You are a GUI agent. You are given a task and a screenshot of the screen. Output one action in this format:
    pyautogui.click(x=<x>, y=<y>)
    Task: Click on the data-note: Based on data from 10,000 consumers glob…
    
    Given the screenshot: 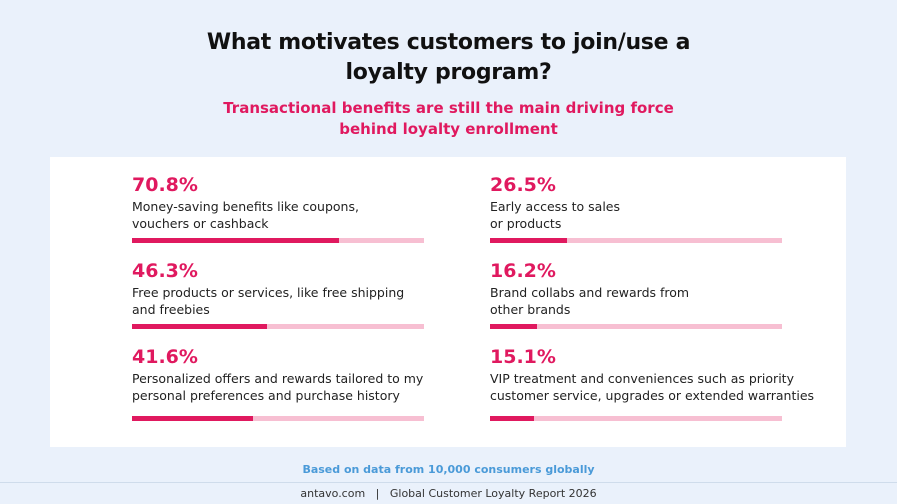 What is the action you would take?
    pyautogui.click(x=448, y=469)
    